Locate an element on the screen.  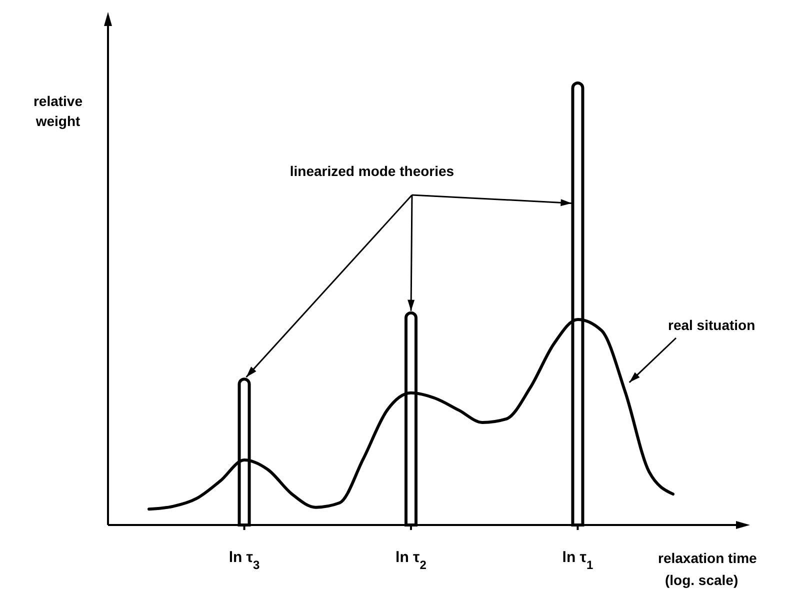
x-tick-label: ln τ$_{3}$ is located at coordinates (244, 560).